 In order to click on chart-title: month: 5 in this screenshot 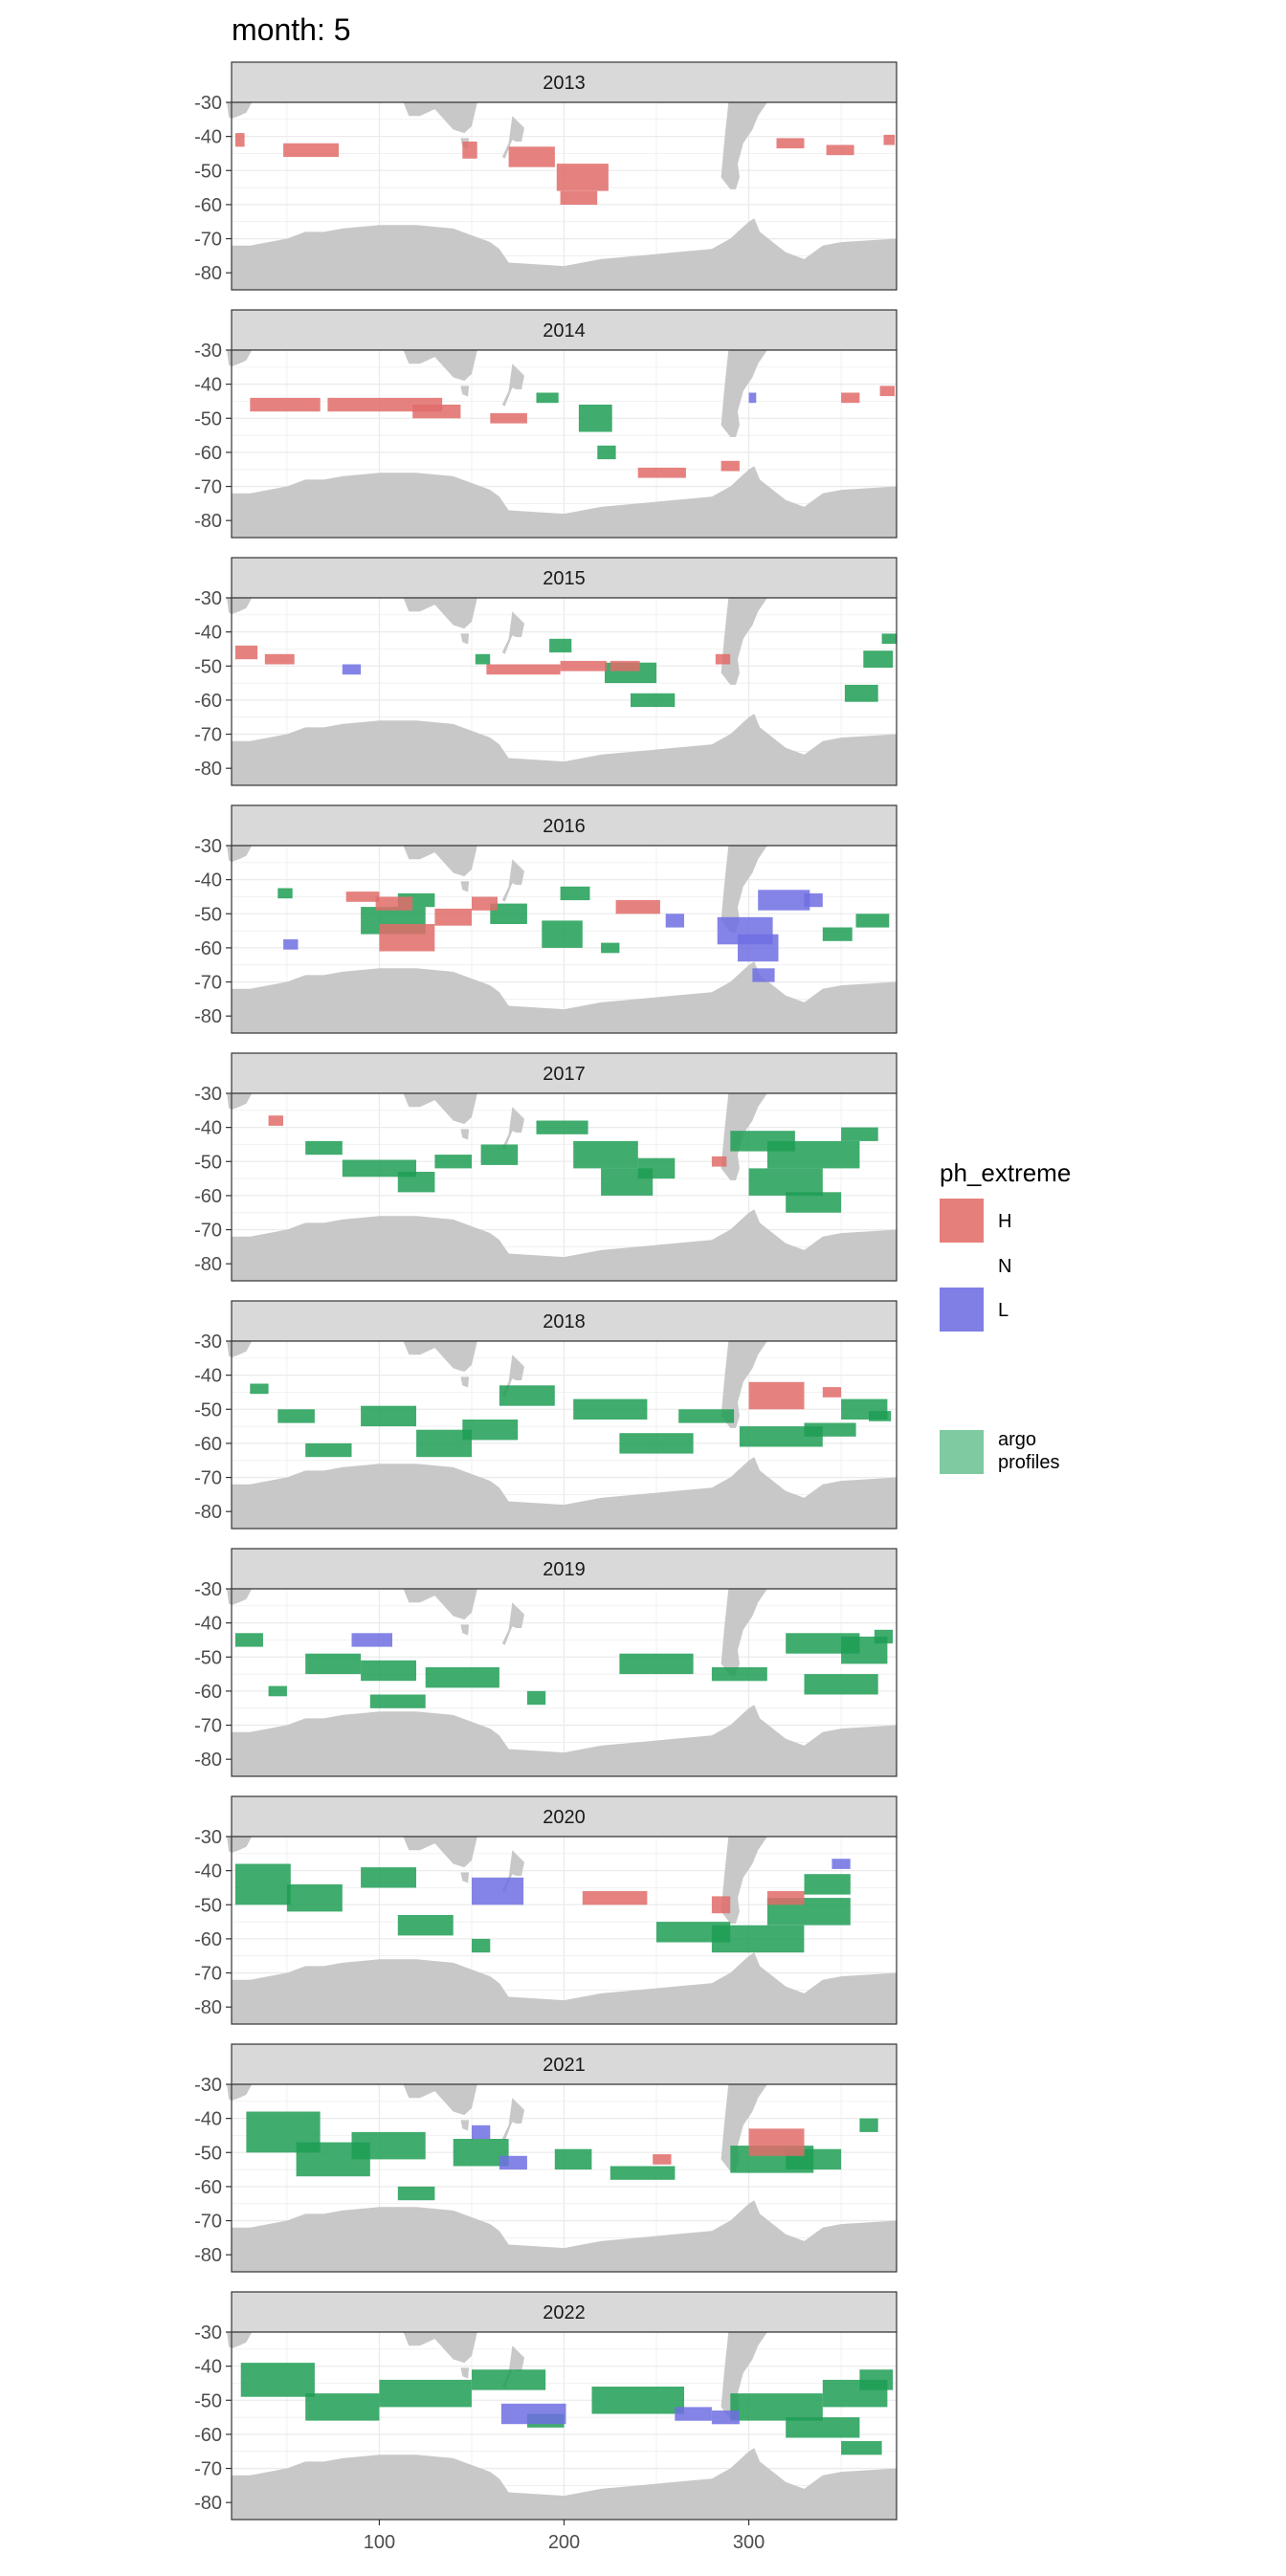, I will do `click(292, 29)`.